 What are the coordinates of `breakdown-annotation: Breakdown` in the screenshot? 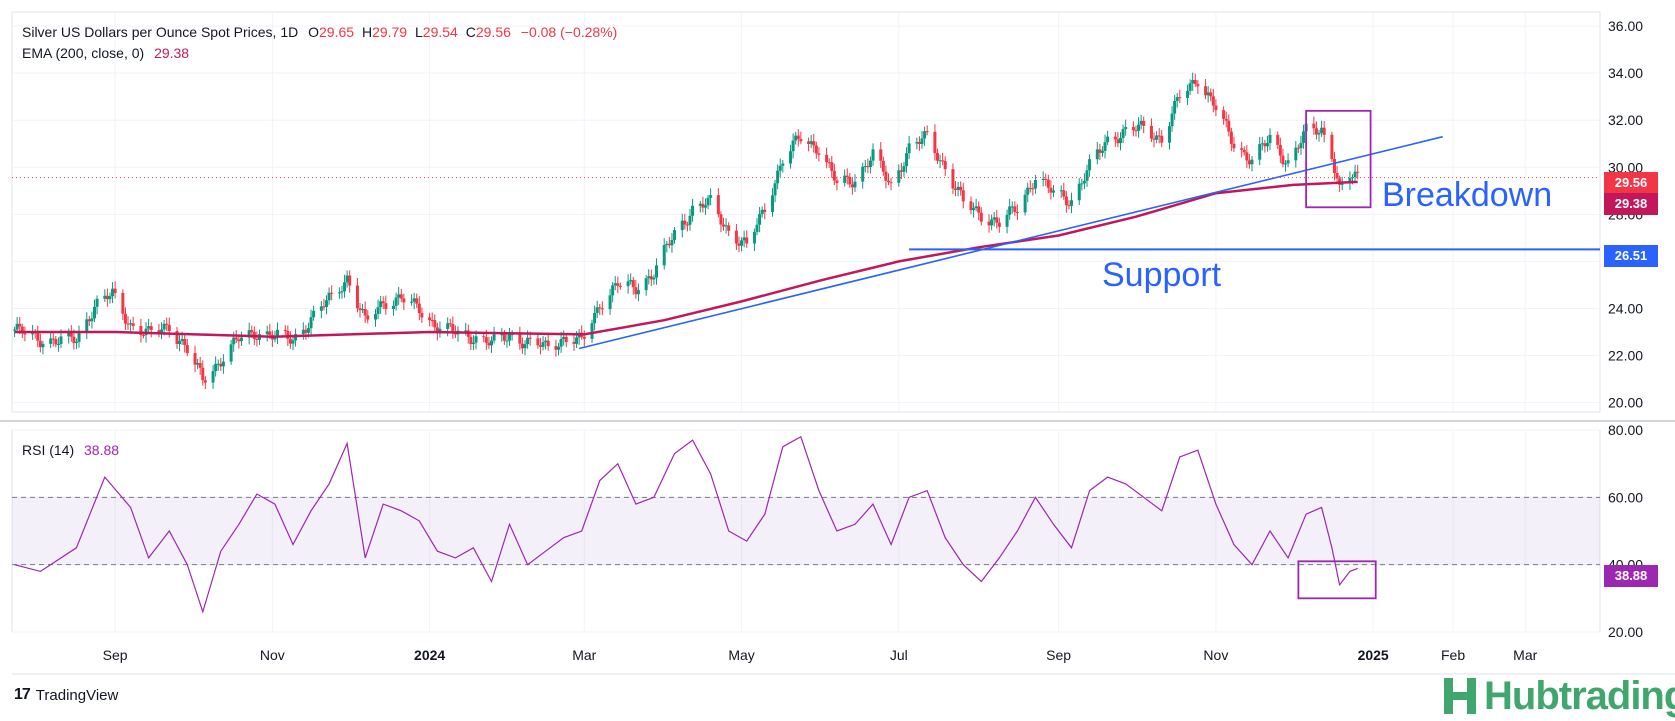 It's located at (1467, 195).